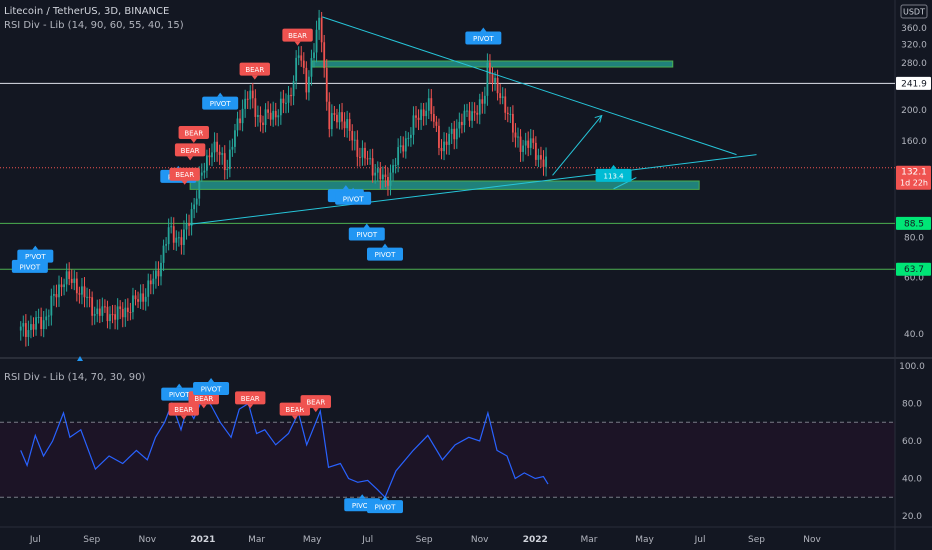  I want to click on bear-label-price-7: BEAR, so click(254, 71).